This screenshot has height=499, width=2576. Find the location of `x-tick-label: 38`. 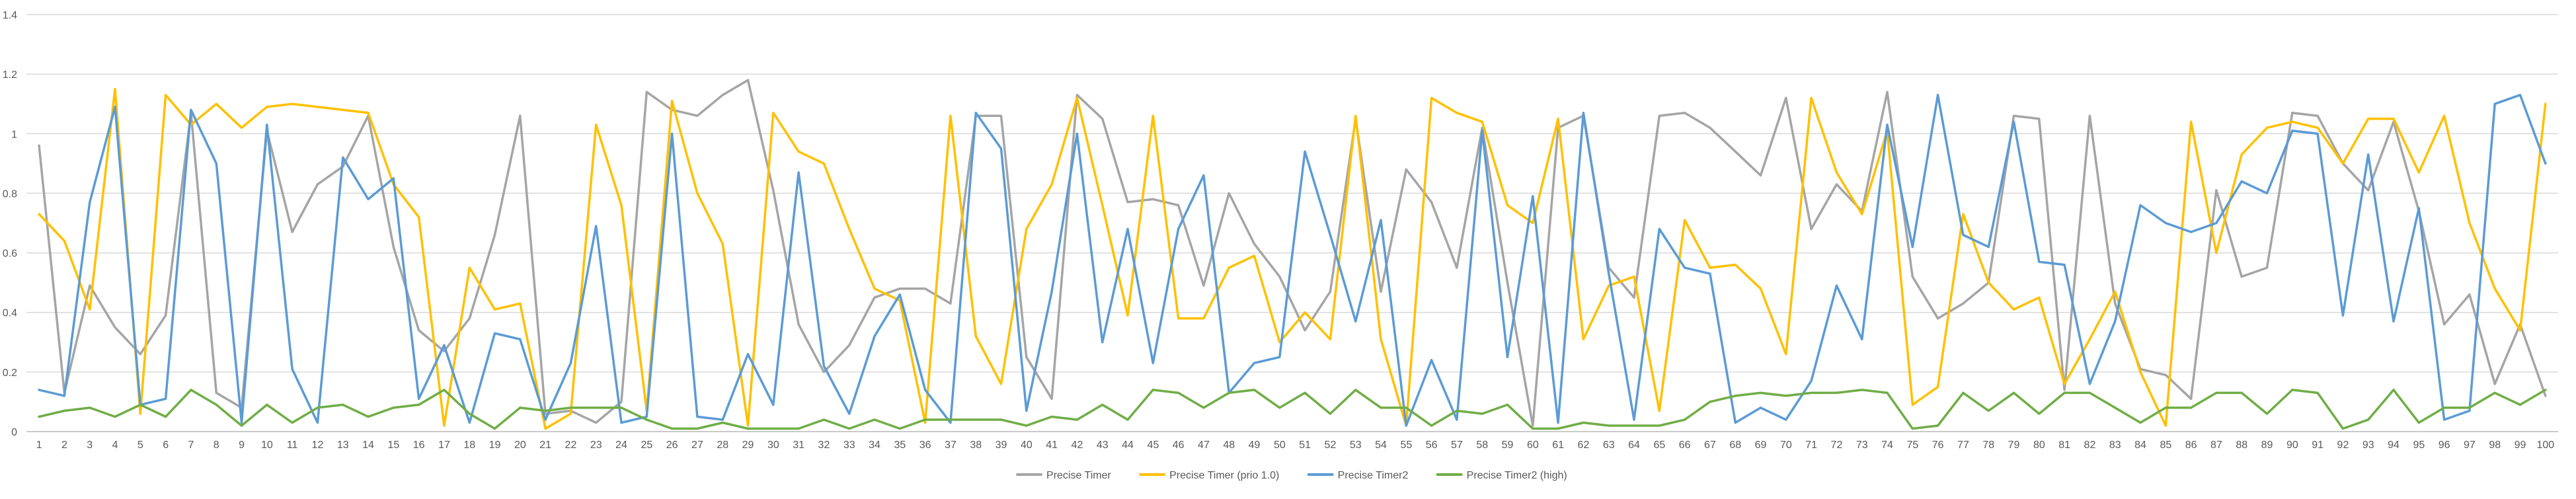

x-tick-label: 38 is located at coordinates (976, 445).